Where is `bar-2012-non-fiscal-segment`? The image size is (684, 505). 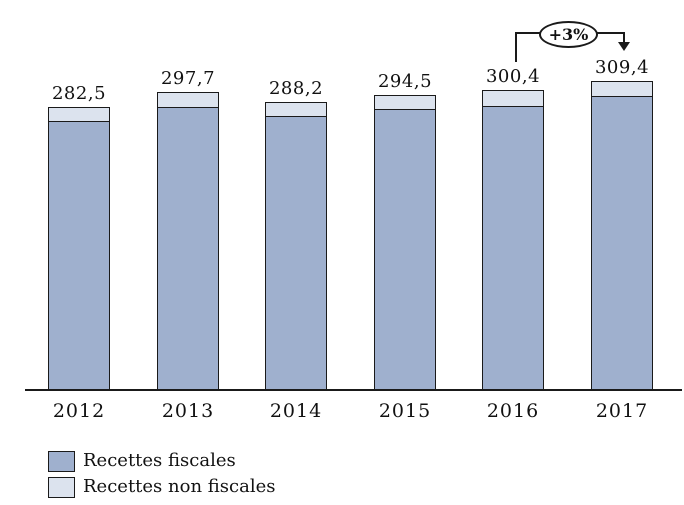
bar-2012-non-fiscal-segment is located at coordinates (79, 115).